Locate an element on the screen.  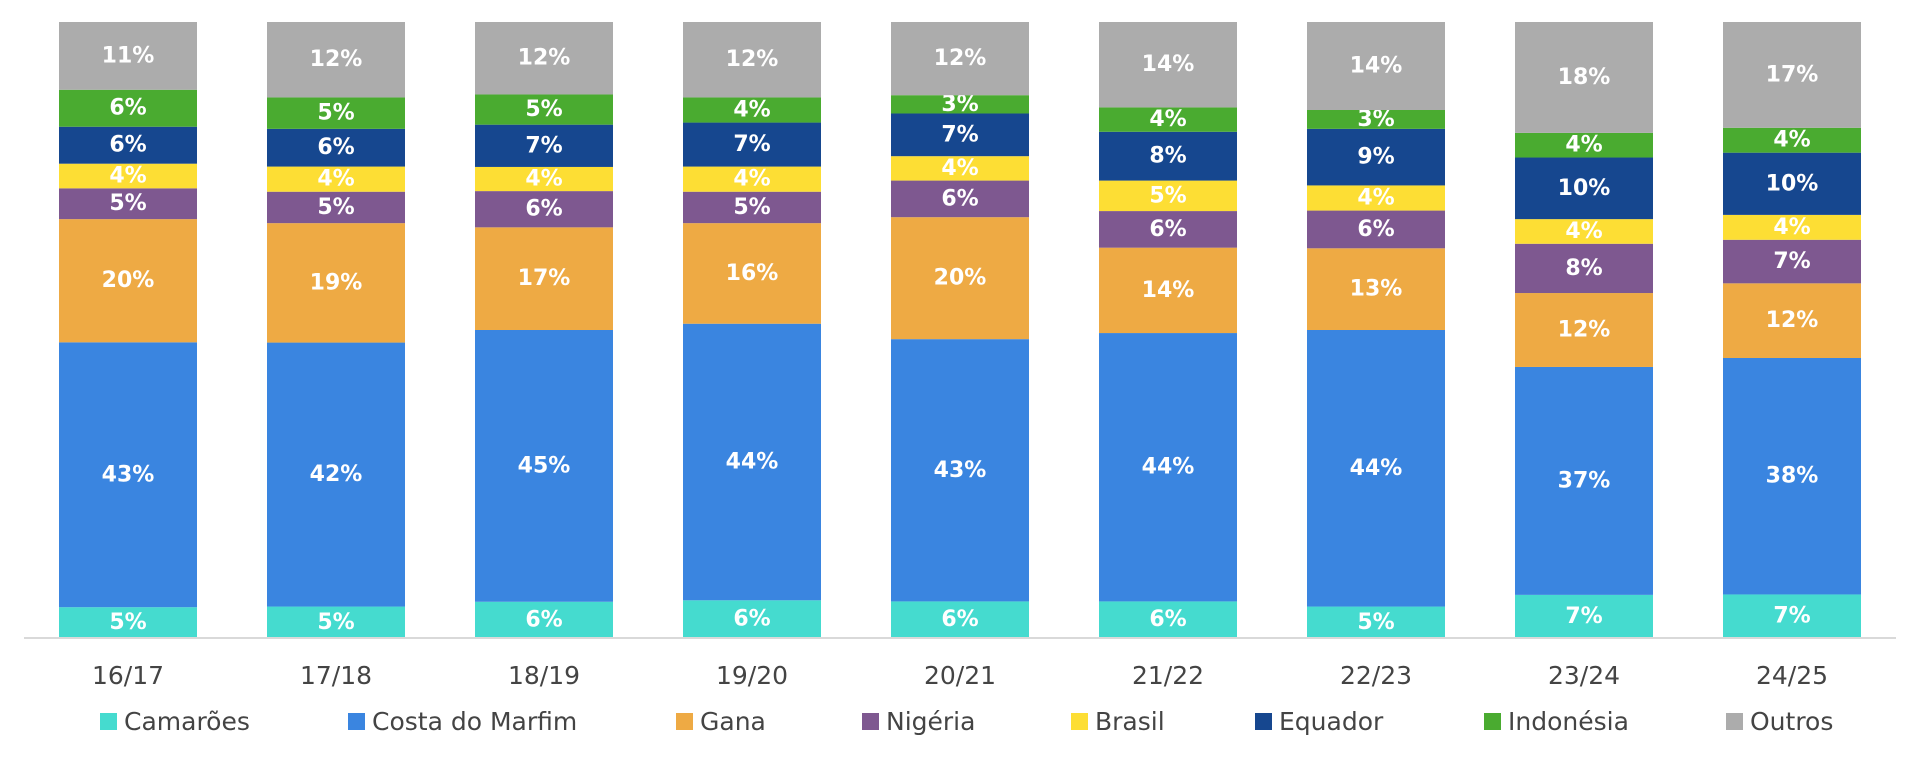
data-label-outros-16-17: 11% is located at coordinates (128, 55).